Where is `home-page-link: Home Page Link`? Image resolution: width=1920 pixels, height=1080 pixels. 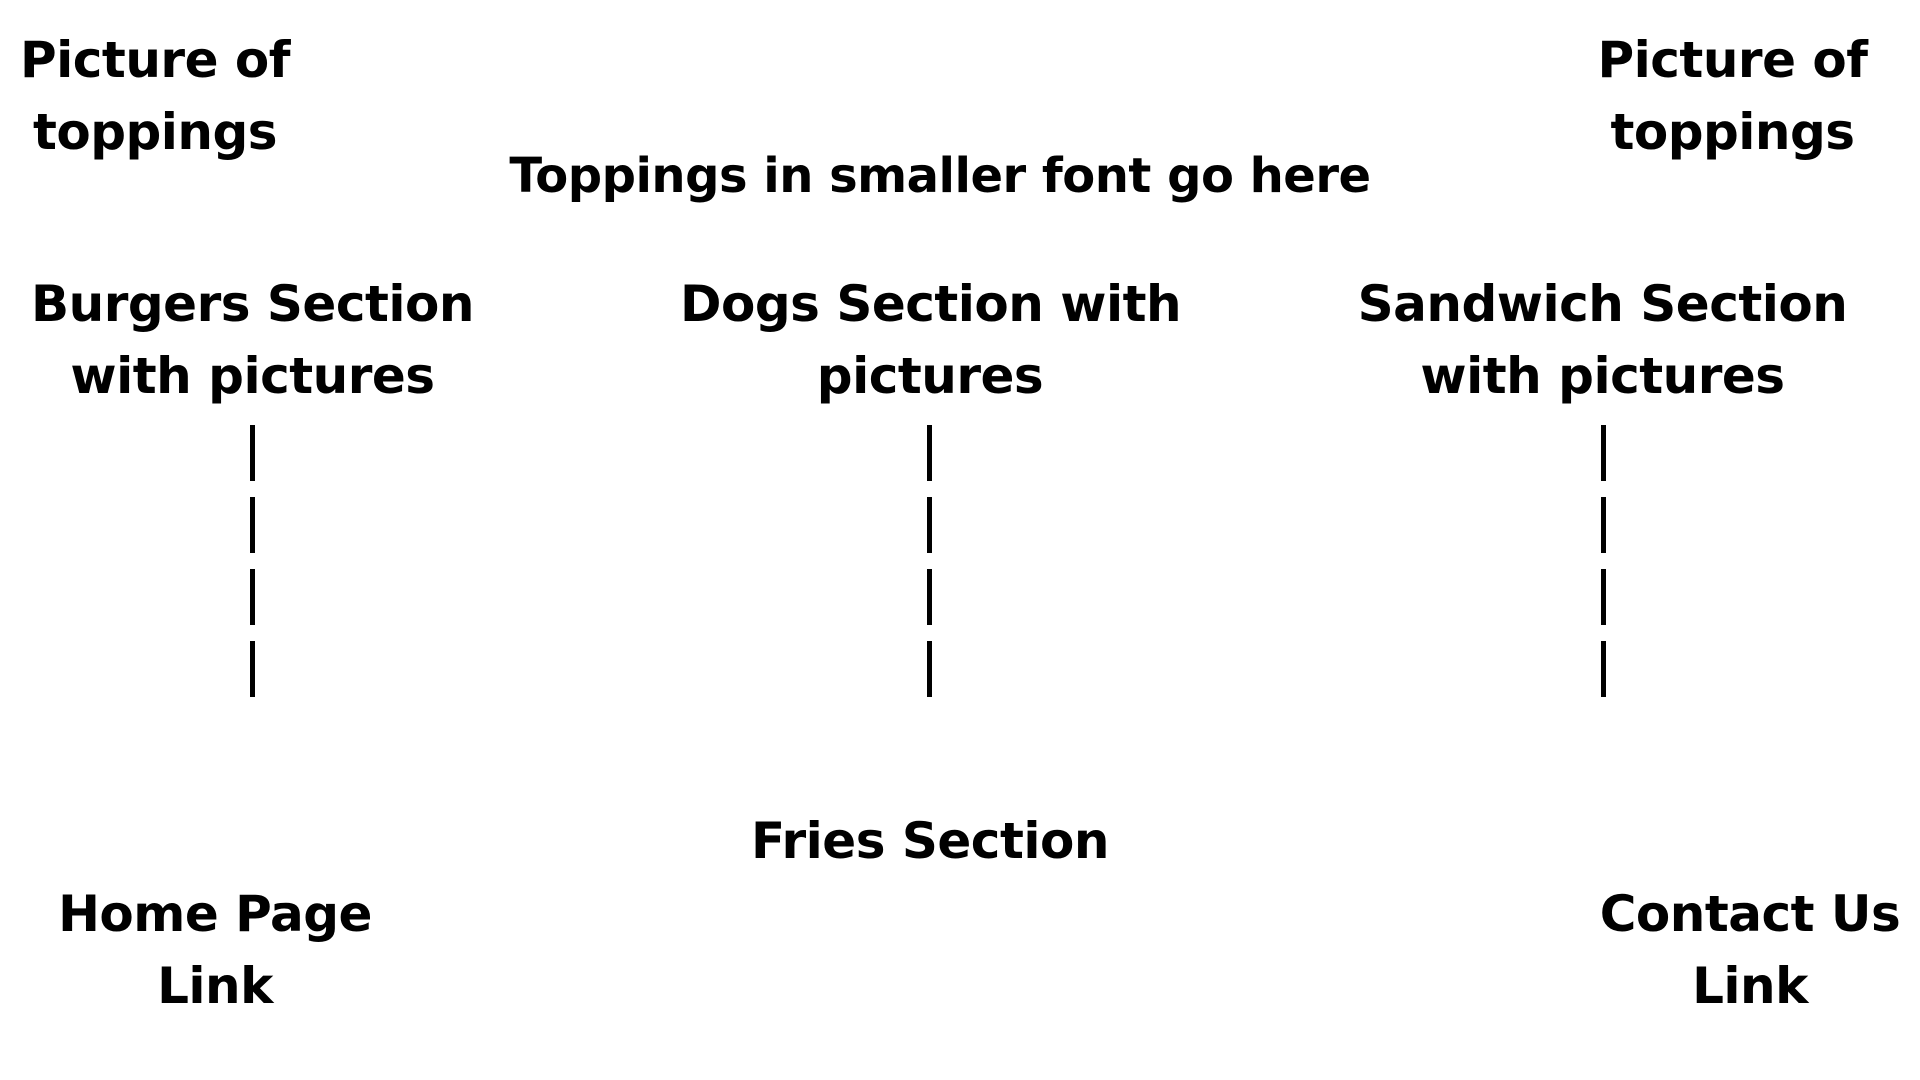
home-page-link: Home Page Link is located at coordinates (215, 950).